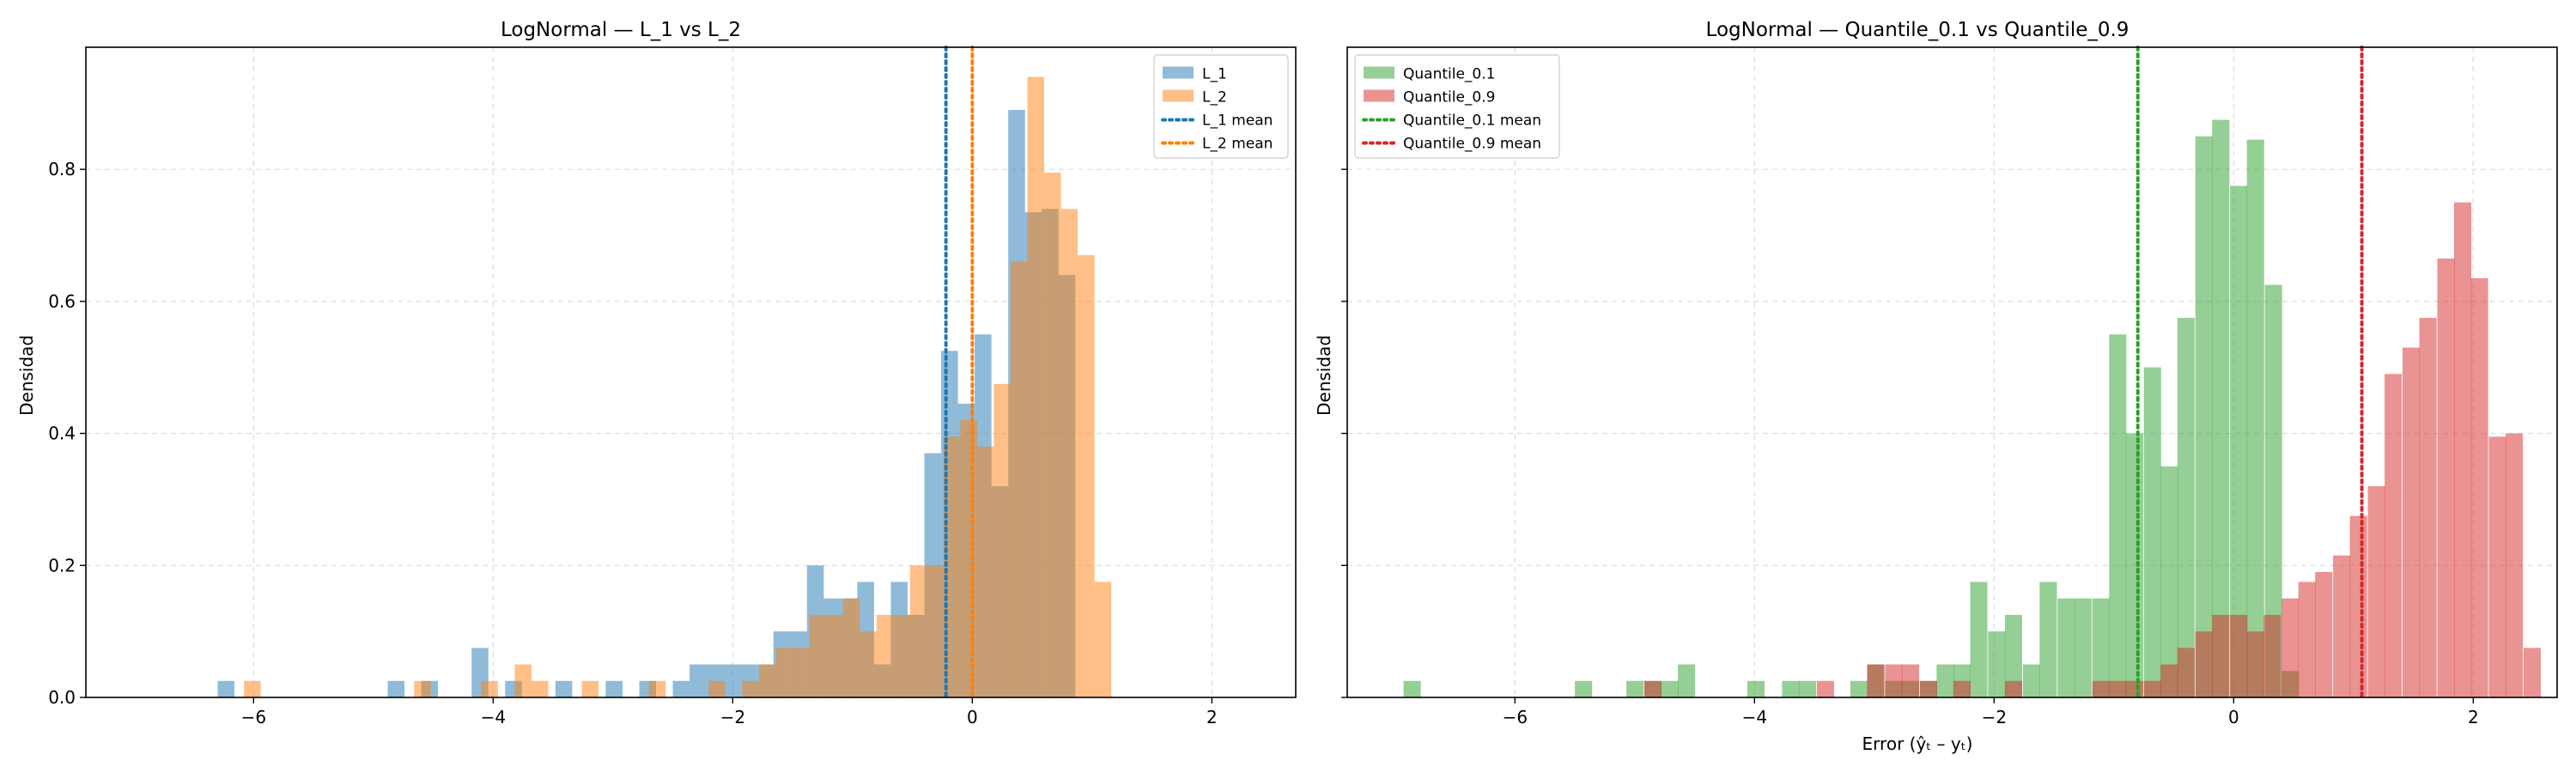 This screenshot has height=773, width=2576. What do you see at coordinates (62, 697) in the screenshot?
I see `y-tick-label: 0.0` at bounding box center [62, 697].